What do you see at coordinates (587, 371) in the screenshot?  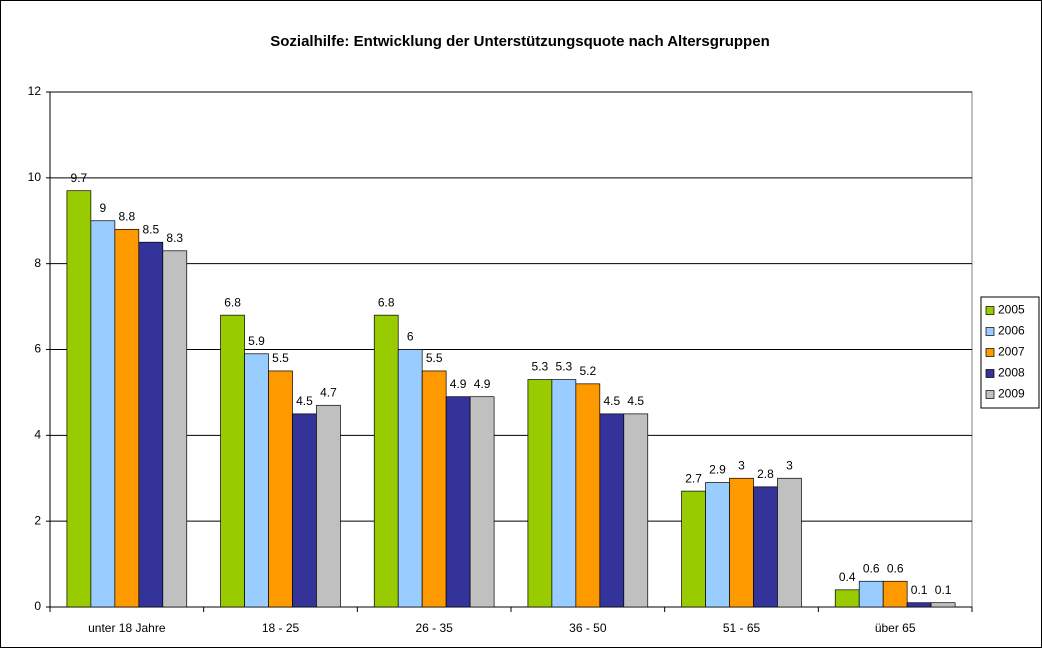 I see `data-label: 5.2` at bounding box center [587, 371].